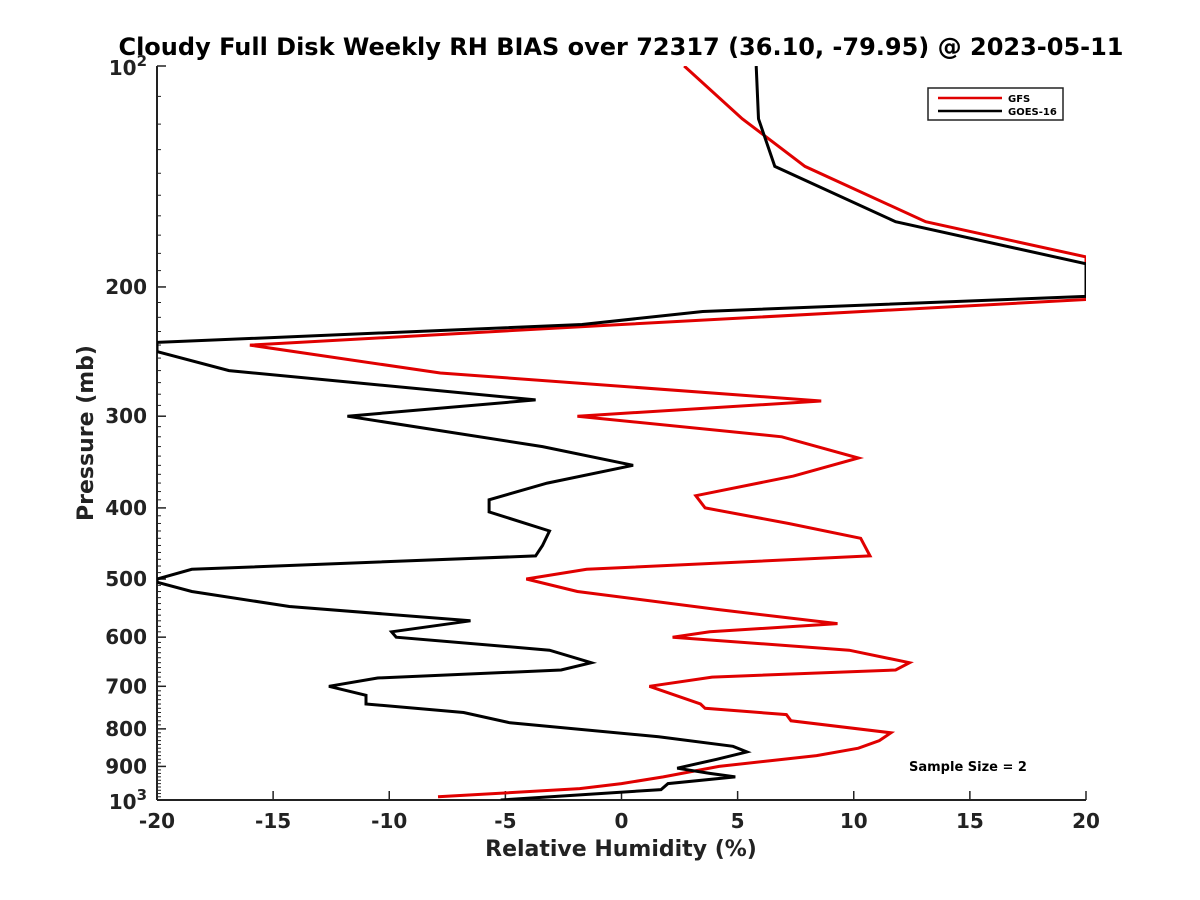  I want to click on y-tick-label: 400, so click(126, 508).